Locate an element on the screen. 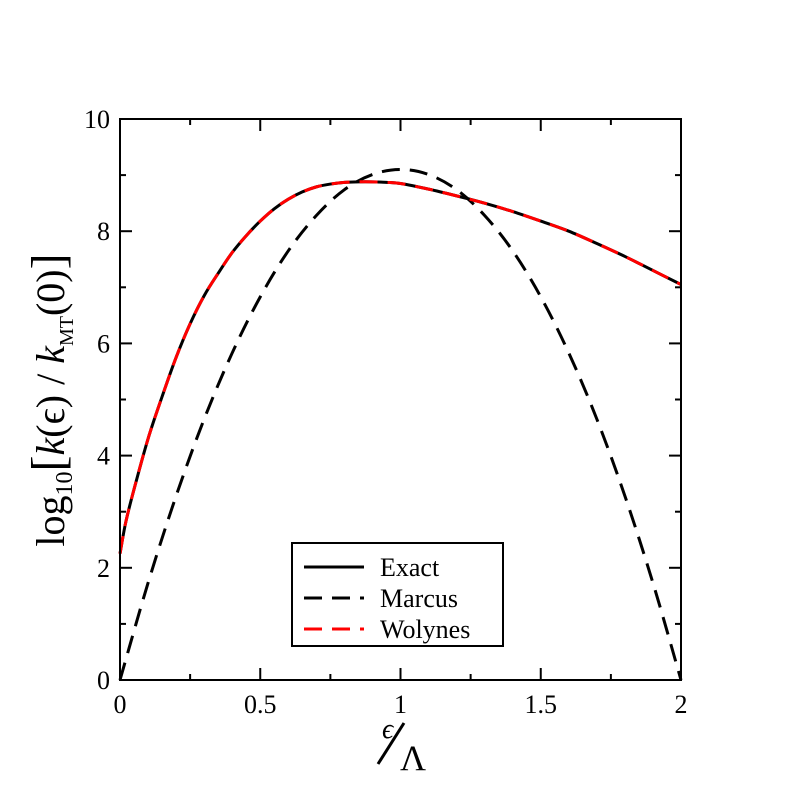 This screenshot has height=800, width=800. y-axis-label-k: k is located at coordinates (50, 446).